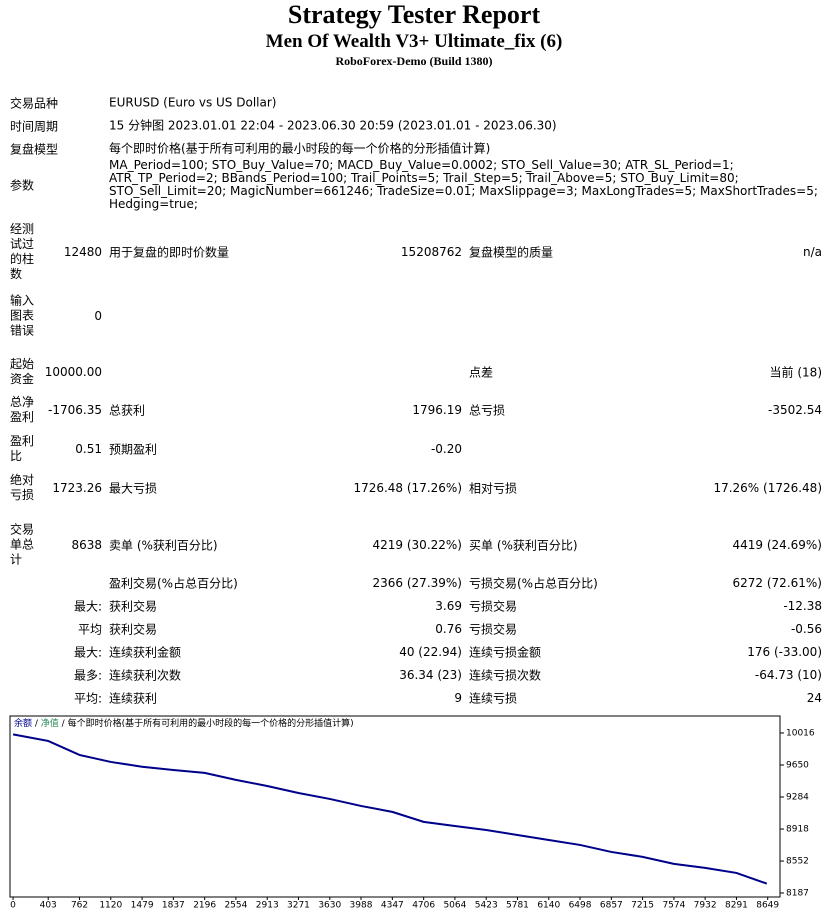  I want to click on stat-prefix: 平均:, so click(87, 698).